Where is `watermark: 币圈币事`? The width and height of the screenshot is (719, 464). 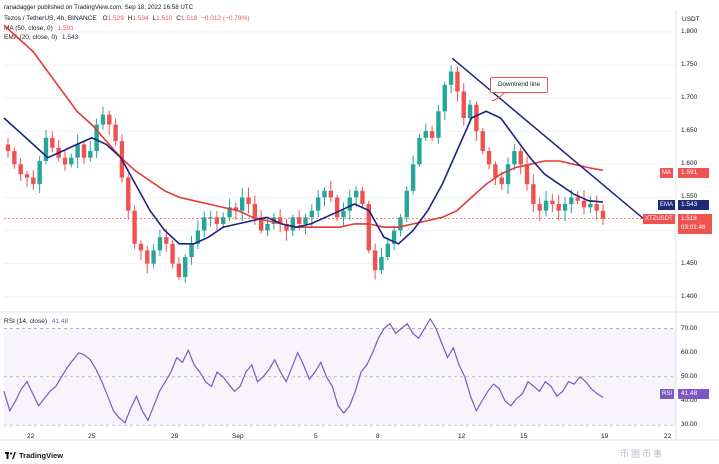
watermark: 币圈币事 is located at coordinates (642, 454).